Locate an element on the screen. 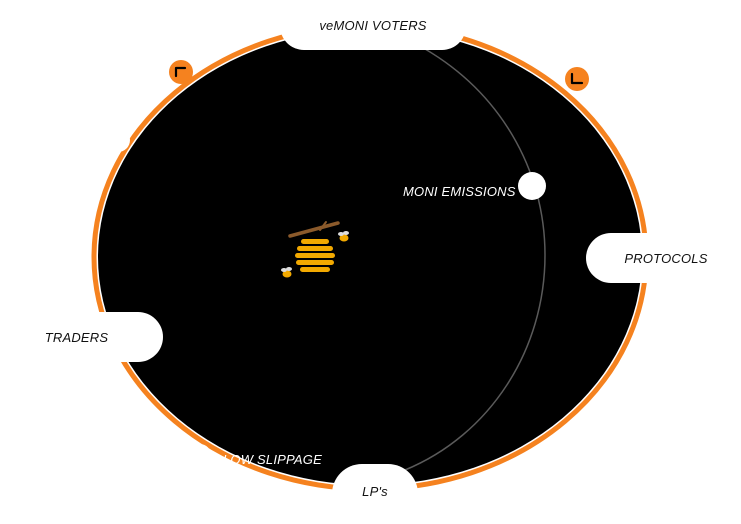 This screenshot has width=741, height=524. node-lps: LP's is located at coordinates (375, 494).